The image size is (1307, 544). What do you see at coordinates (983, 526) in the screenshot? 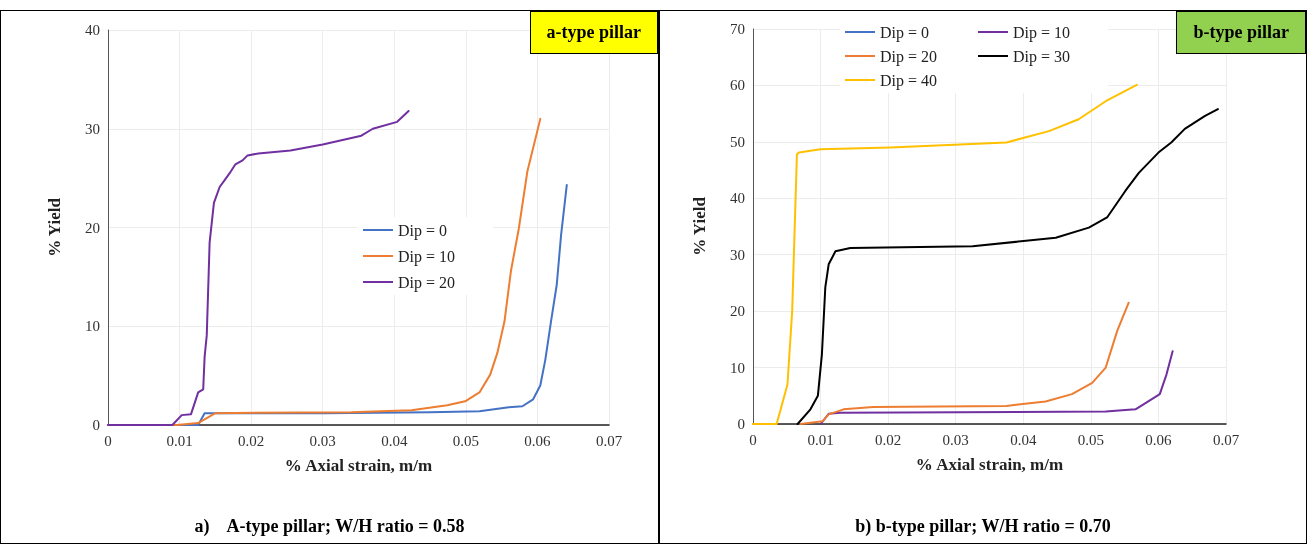
I see `text: b) b-type pillar; W/H ratio = 0.70` at bounding box center [983, 526].